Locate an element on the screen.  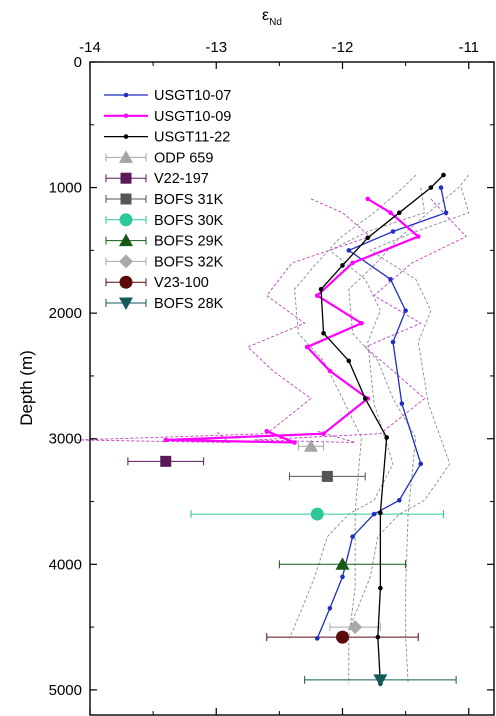
y-axis-label: Depth (m) is located at coordinates (26, 388).